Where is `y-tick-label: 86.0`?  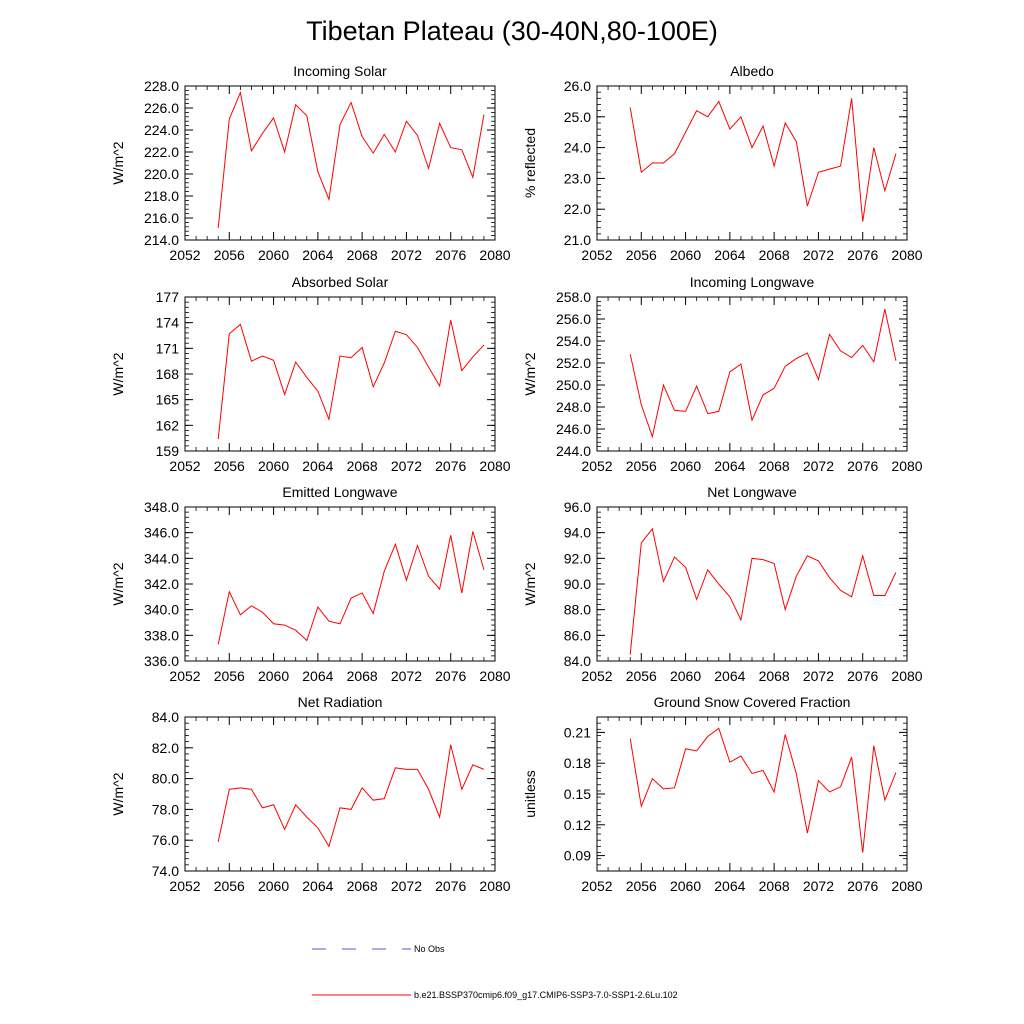
y-tick-label: 86.0 is located at coordinates (577, 635).